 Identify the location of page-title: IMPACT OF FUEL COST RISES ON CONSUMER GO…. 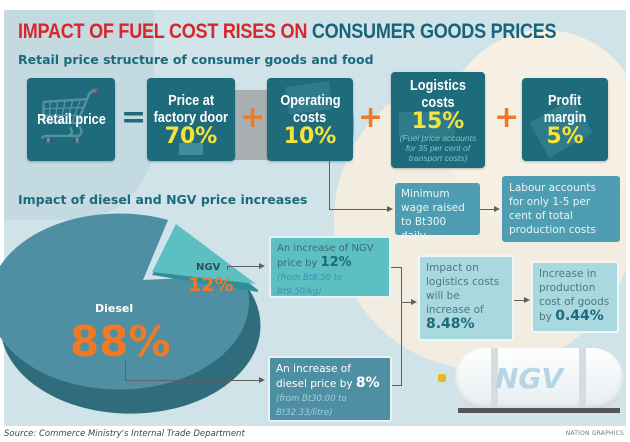
(287, 32).